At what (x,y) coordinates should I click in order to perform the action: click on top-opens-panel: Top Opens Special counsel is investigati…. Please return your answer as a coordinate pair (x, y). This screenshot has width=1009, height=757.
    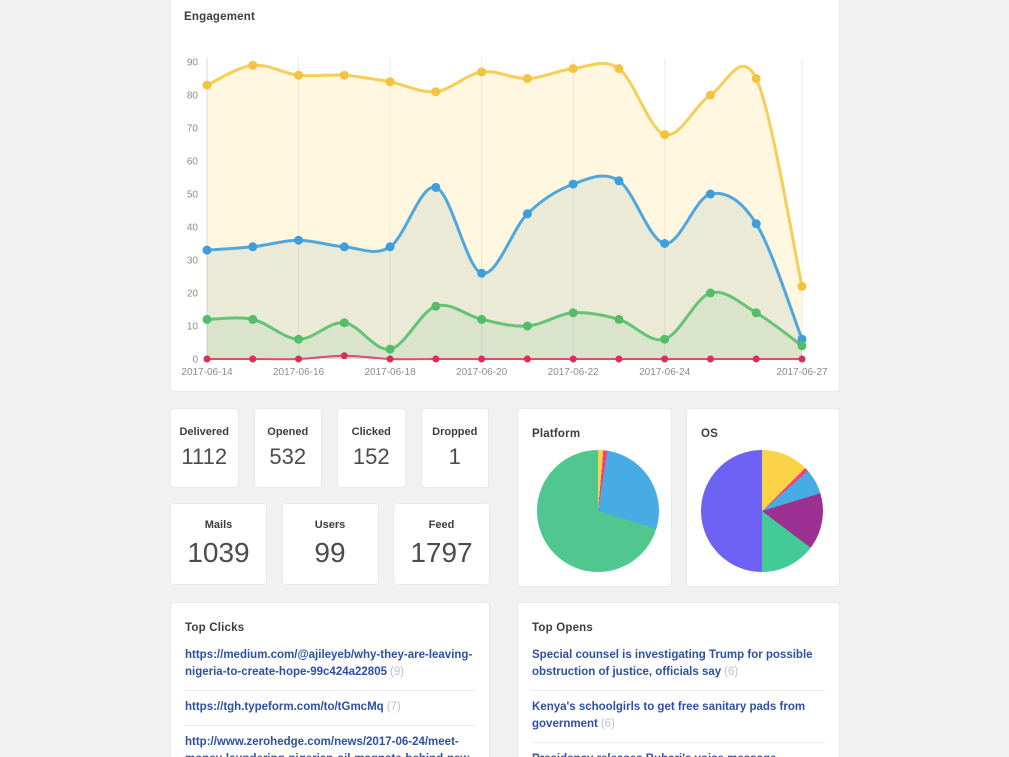
    Looking at the image, I should click on (678, 679).